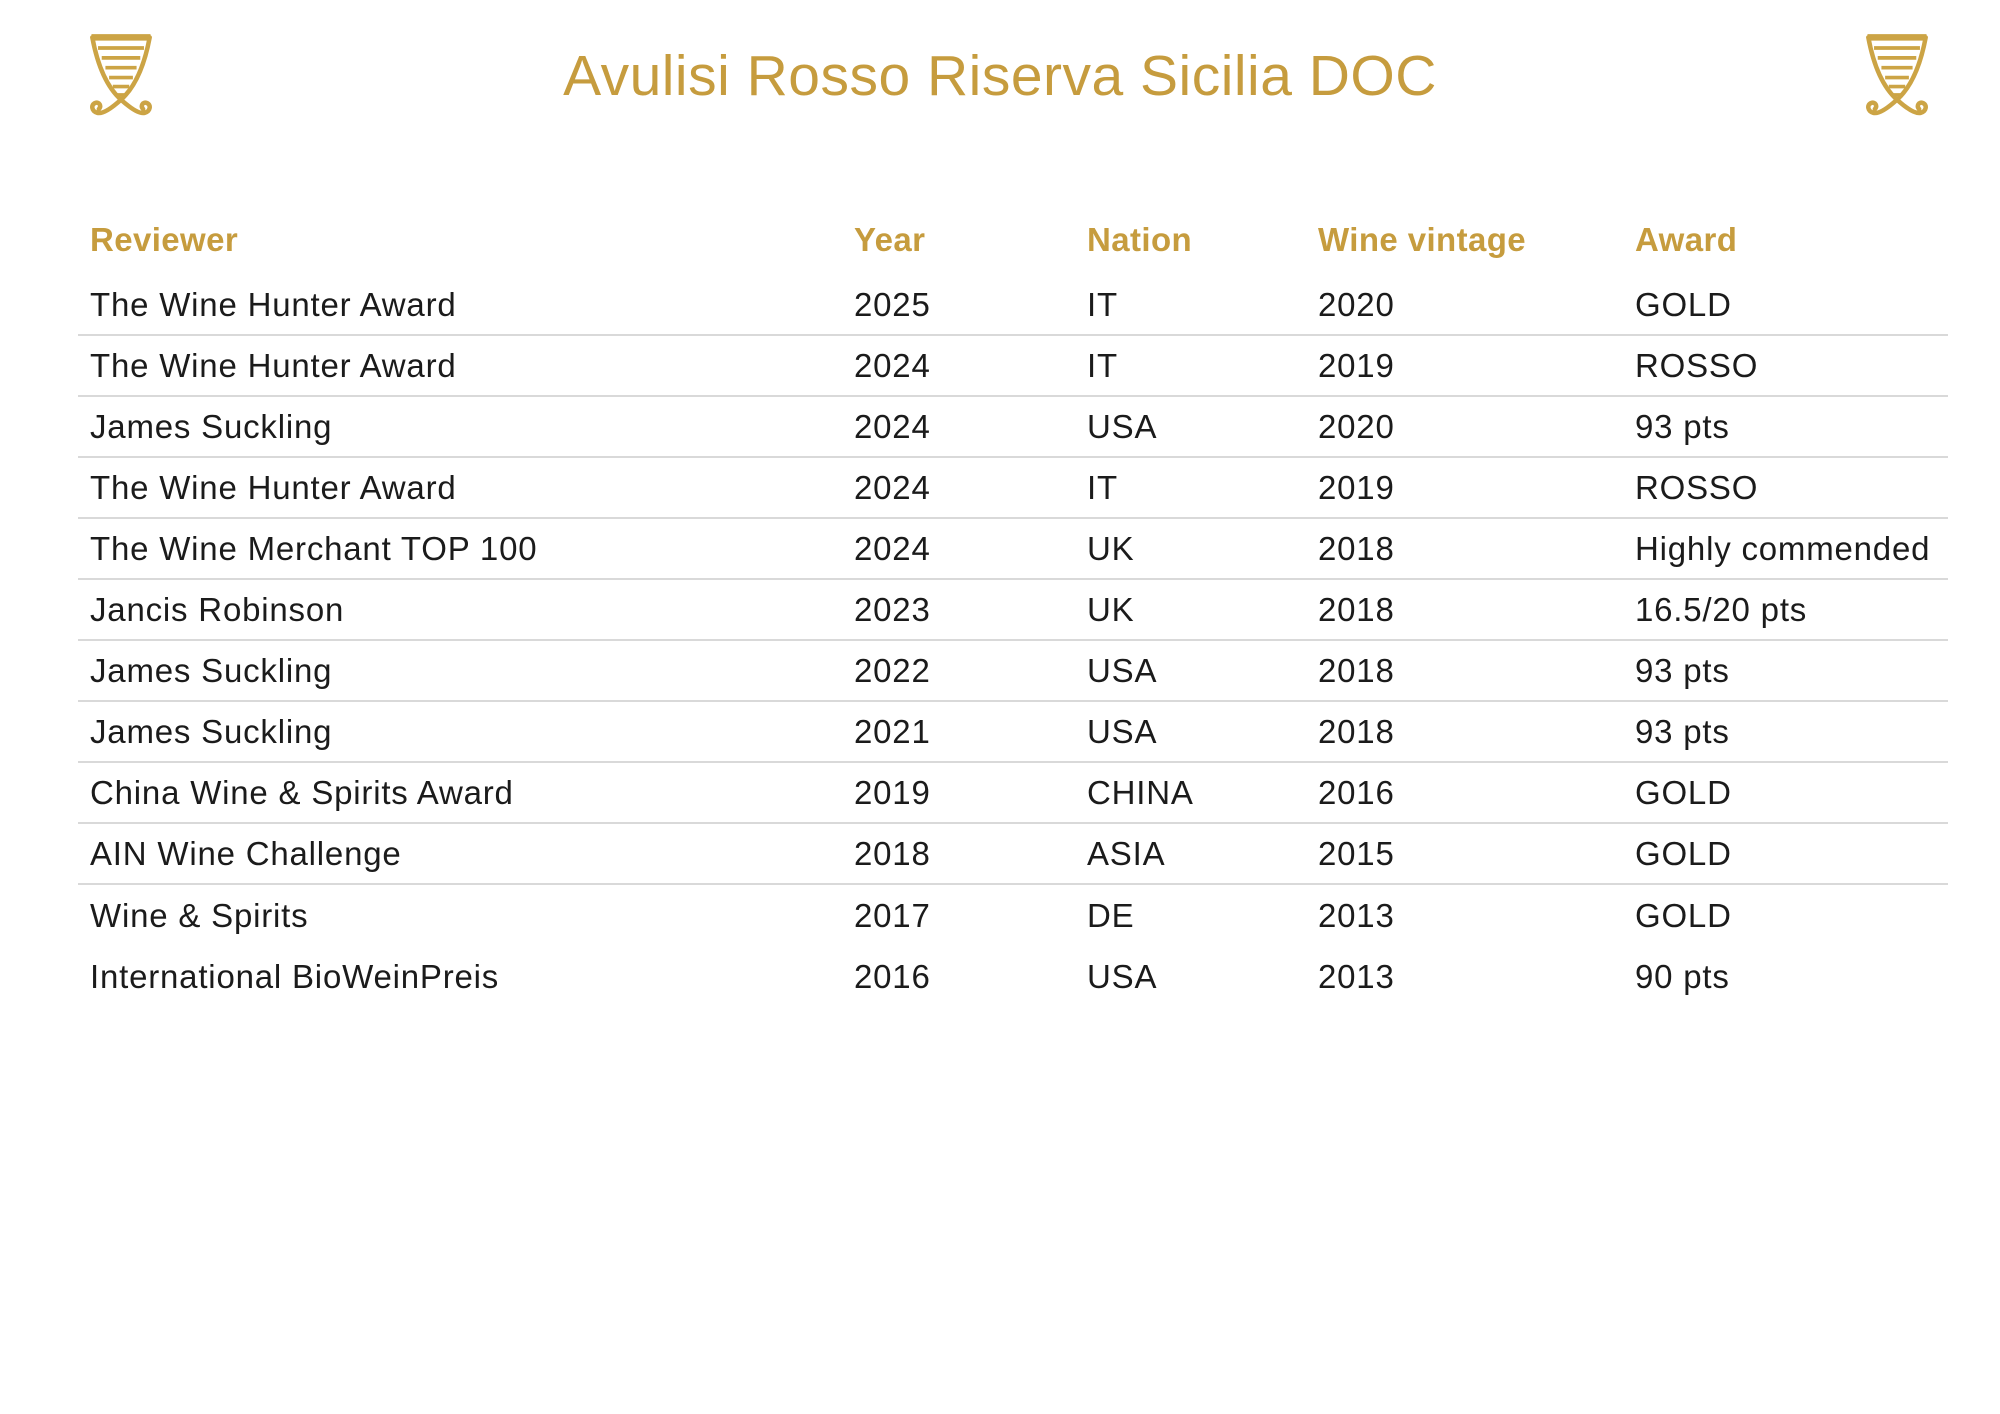 The image size is (2000, 1414). What do you see at coordinates (892, 792) in the screenshot?
I see `cell-year: 2019` at bounding box center [892, 792].